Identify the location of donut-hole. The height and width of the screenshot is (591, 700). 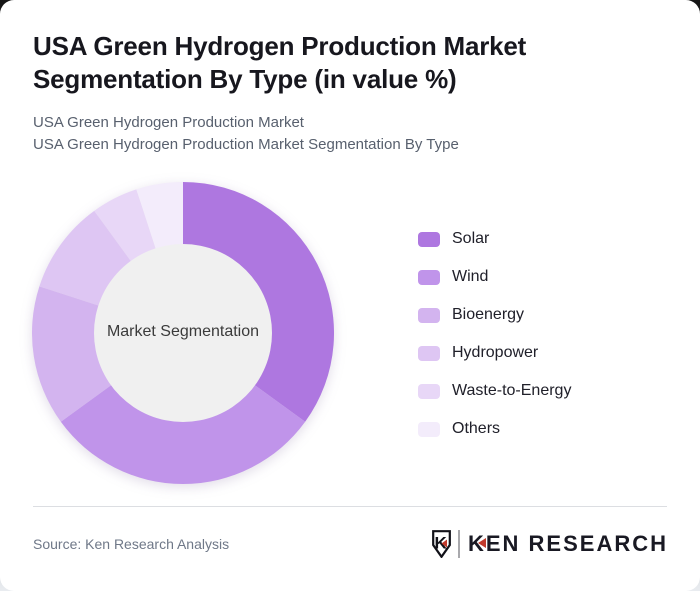
(183, 333).